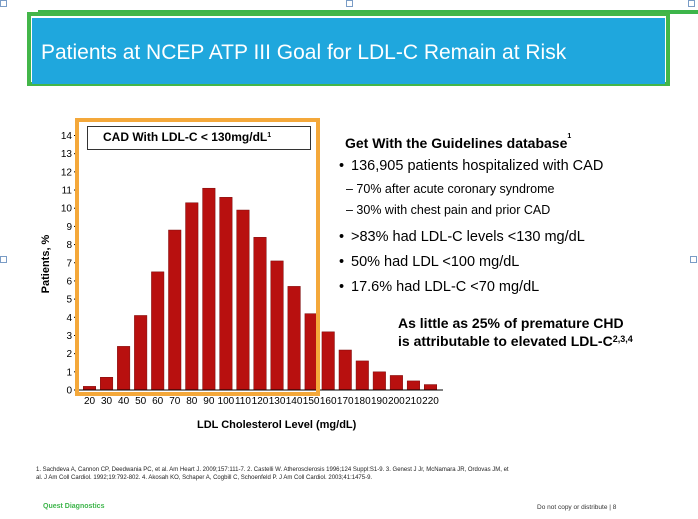 This screenshot has width=698, height=519. Describe the element at coordinates (67, 209) in the screenshot. I see `y-tick-label: 10` at that location.